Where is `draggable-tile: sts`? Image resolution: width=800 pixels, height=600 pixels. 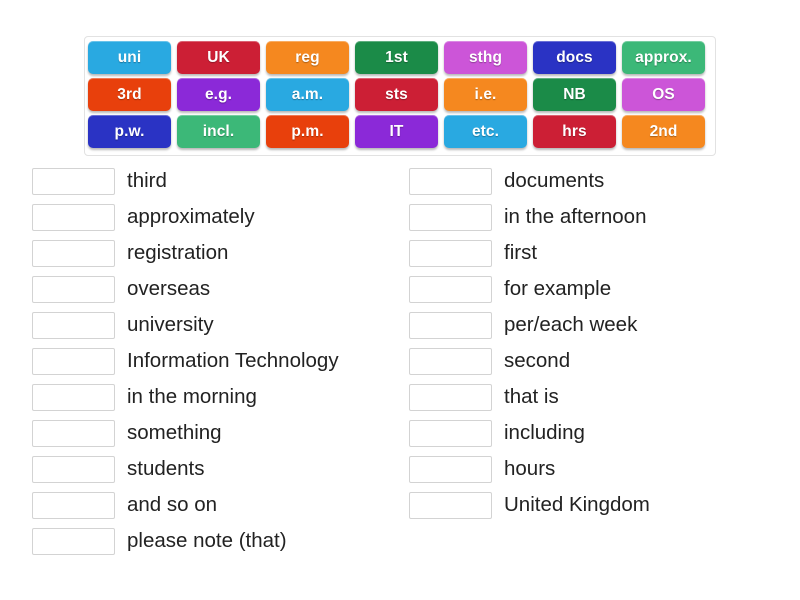 draggable-tile: sts is located at coordinates (396, 94).